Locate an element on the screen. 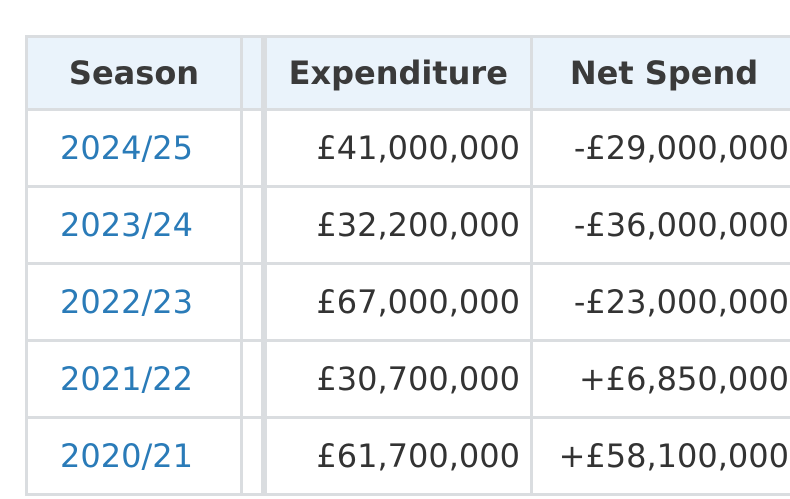 This screenshot has height=499, width=790. season-link: 2020/21 is located at coordinates (134, 456).